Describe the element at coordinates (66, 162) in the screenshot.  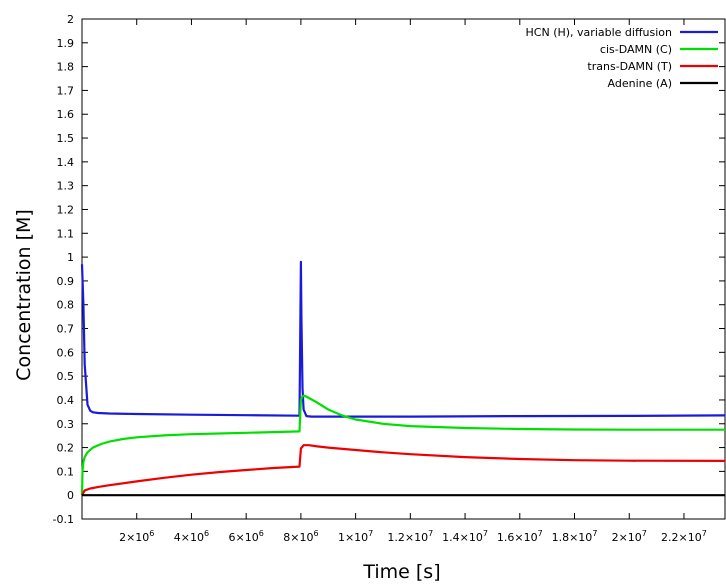
I see `y-tick-label: 1.4` at that location.